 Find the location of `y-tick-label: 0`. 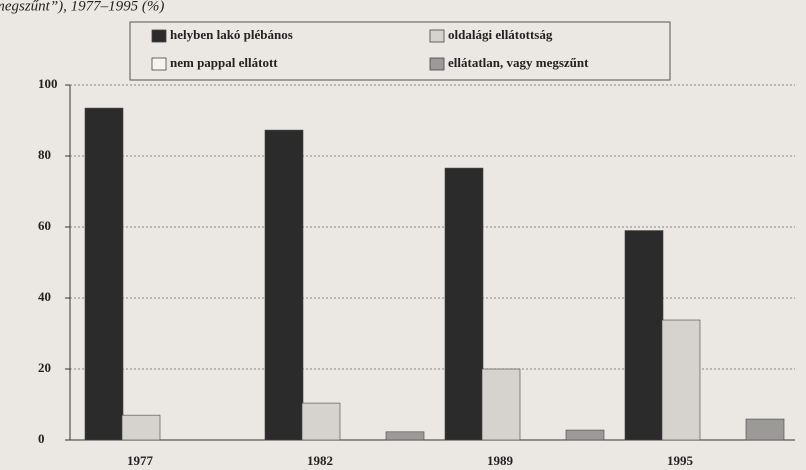

y-tick-label: 0 is located at coordinates (41, 438).